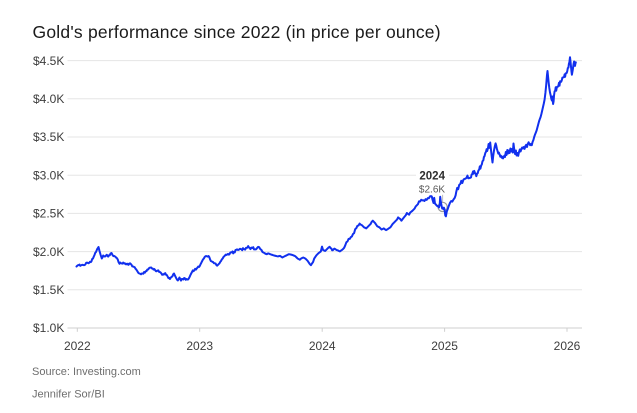 The width and height of the screenshot is (637, 413). Describe the element at coordinates (48, 252) in the screenshot. I see `svg-text: $2.0K` at that location.